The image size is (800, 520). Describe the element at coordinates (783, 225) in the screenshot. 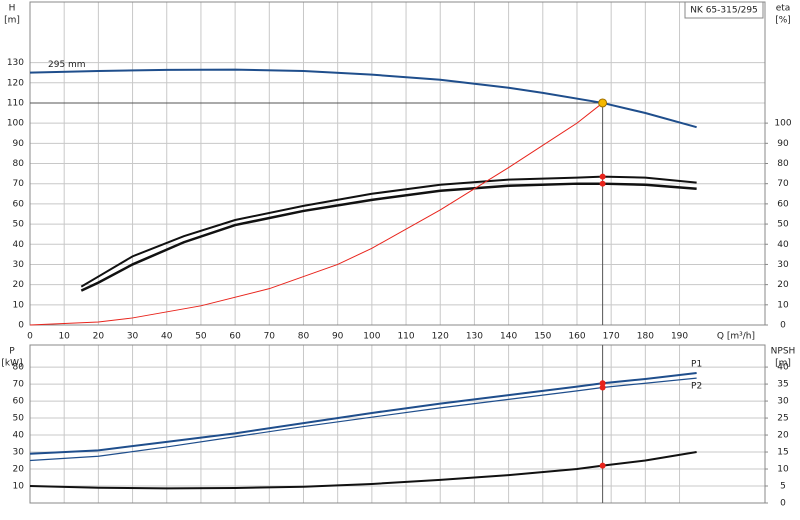

I see `y2-tick-label: 50` at that location.